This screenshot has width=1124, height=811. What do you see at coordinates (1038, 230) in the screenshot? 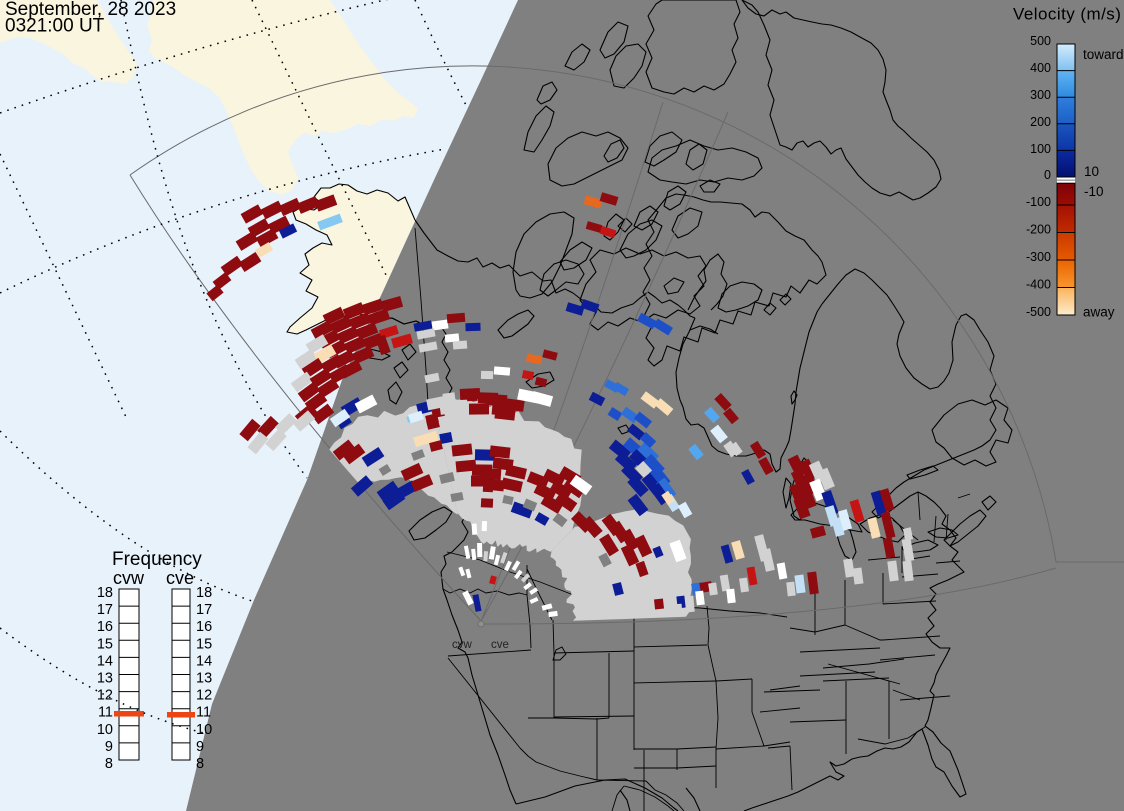
I see `svg-text: -200` at bounding box center [1038, 230].